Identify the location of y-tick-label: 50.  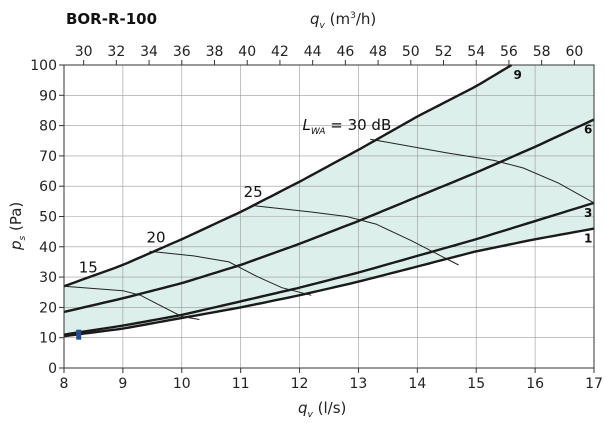
(48, 218).